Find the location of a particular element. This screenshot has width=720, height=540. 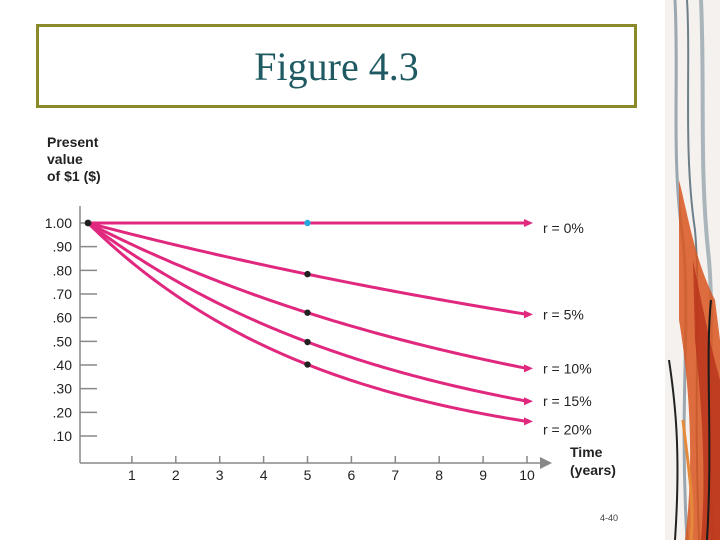

y-axis-title-line-3: of $1 ($) is located at coordinates (74, 176).